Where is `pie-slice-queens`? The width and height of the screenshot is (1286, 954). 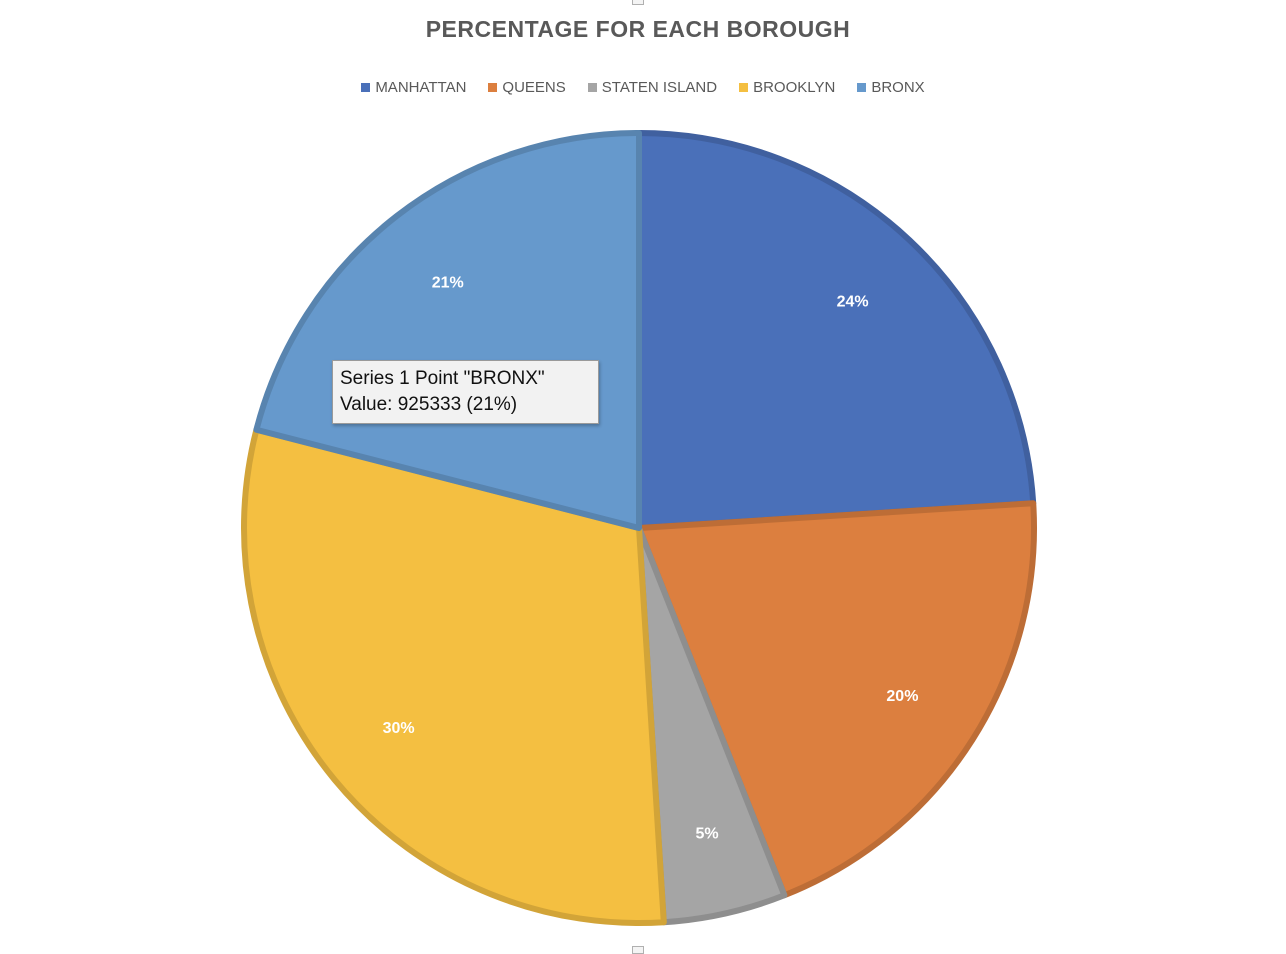
pie-slice-queens is located at coordinates (836, 699).